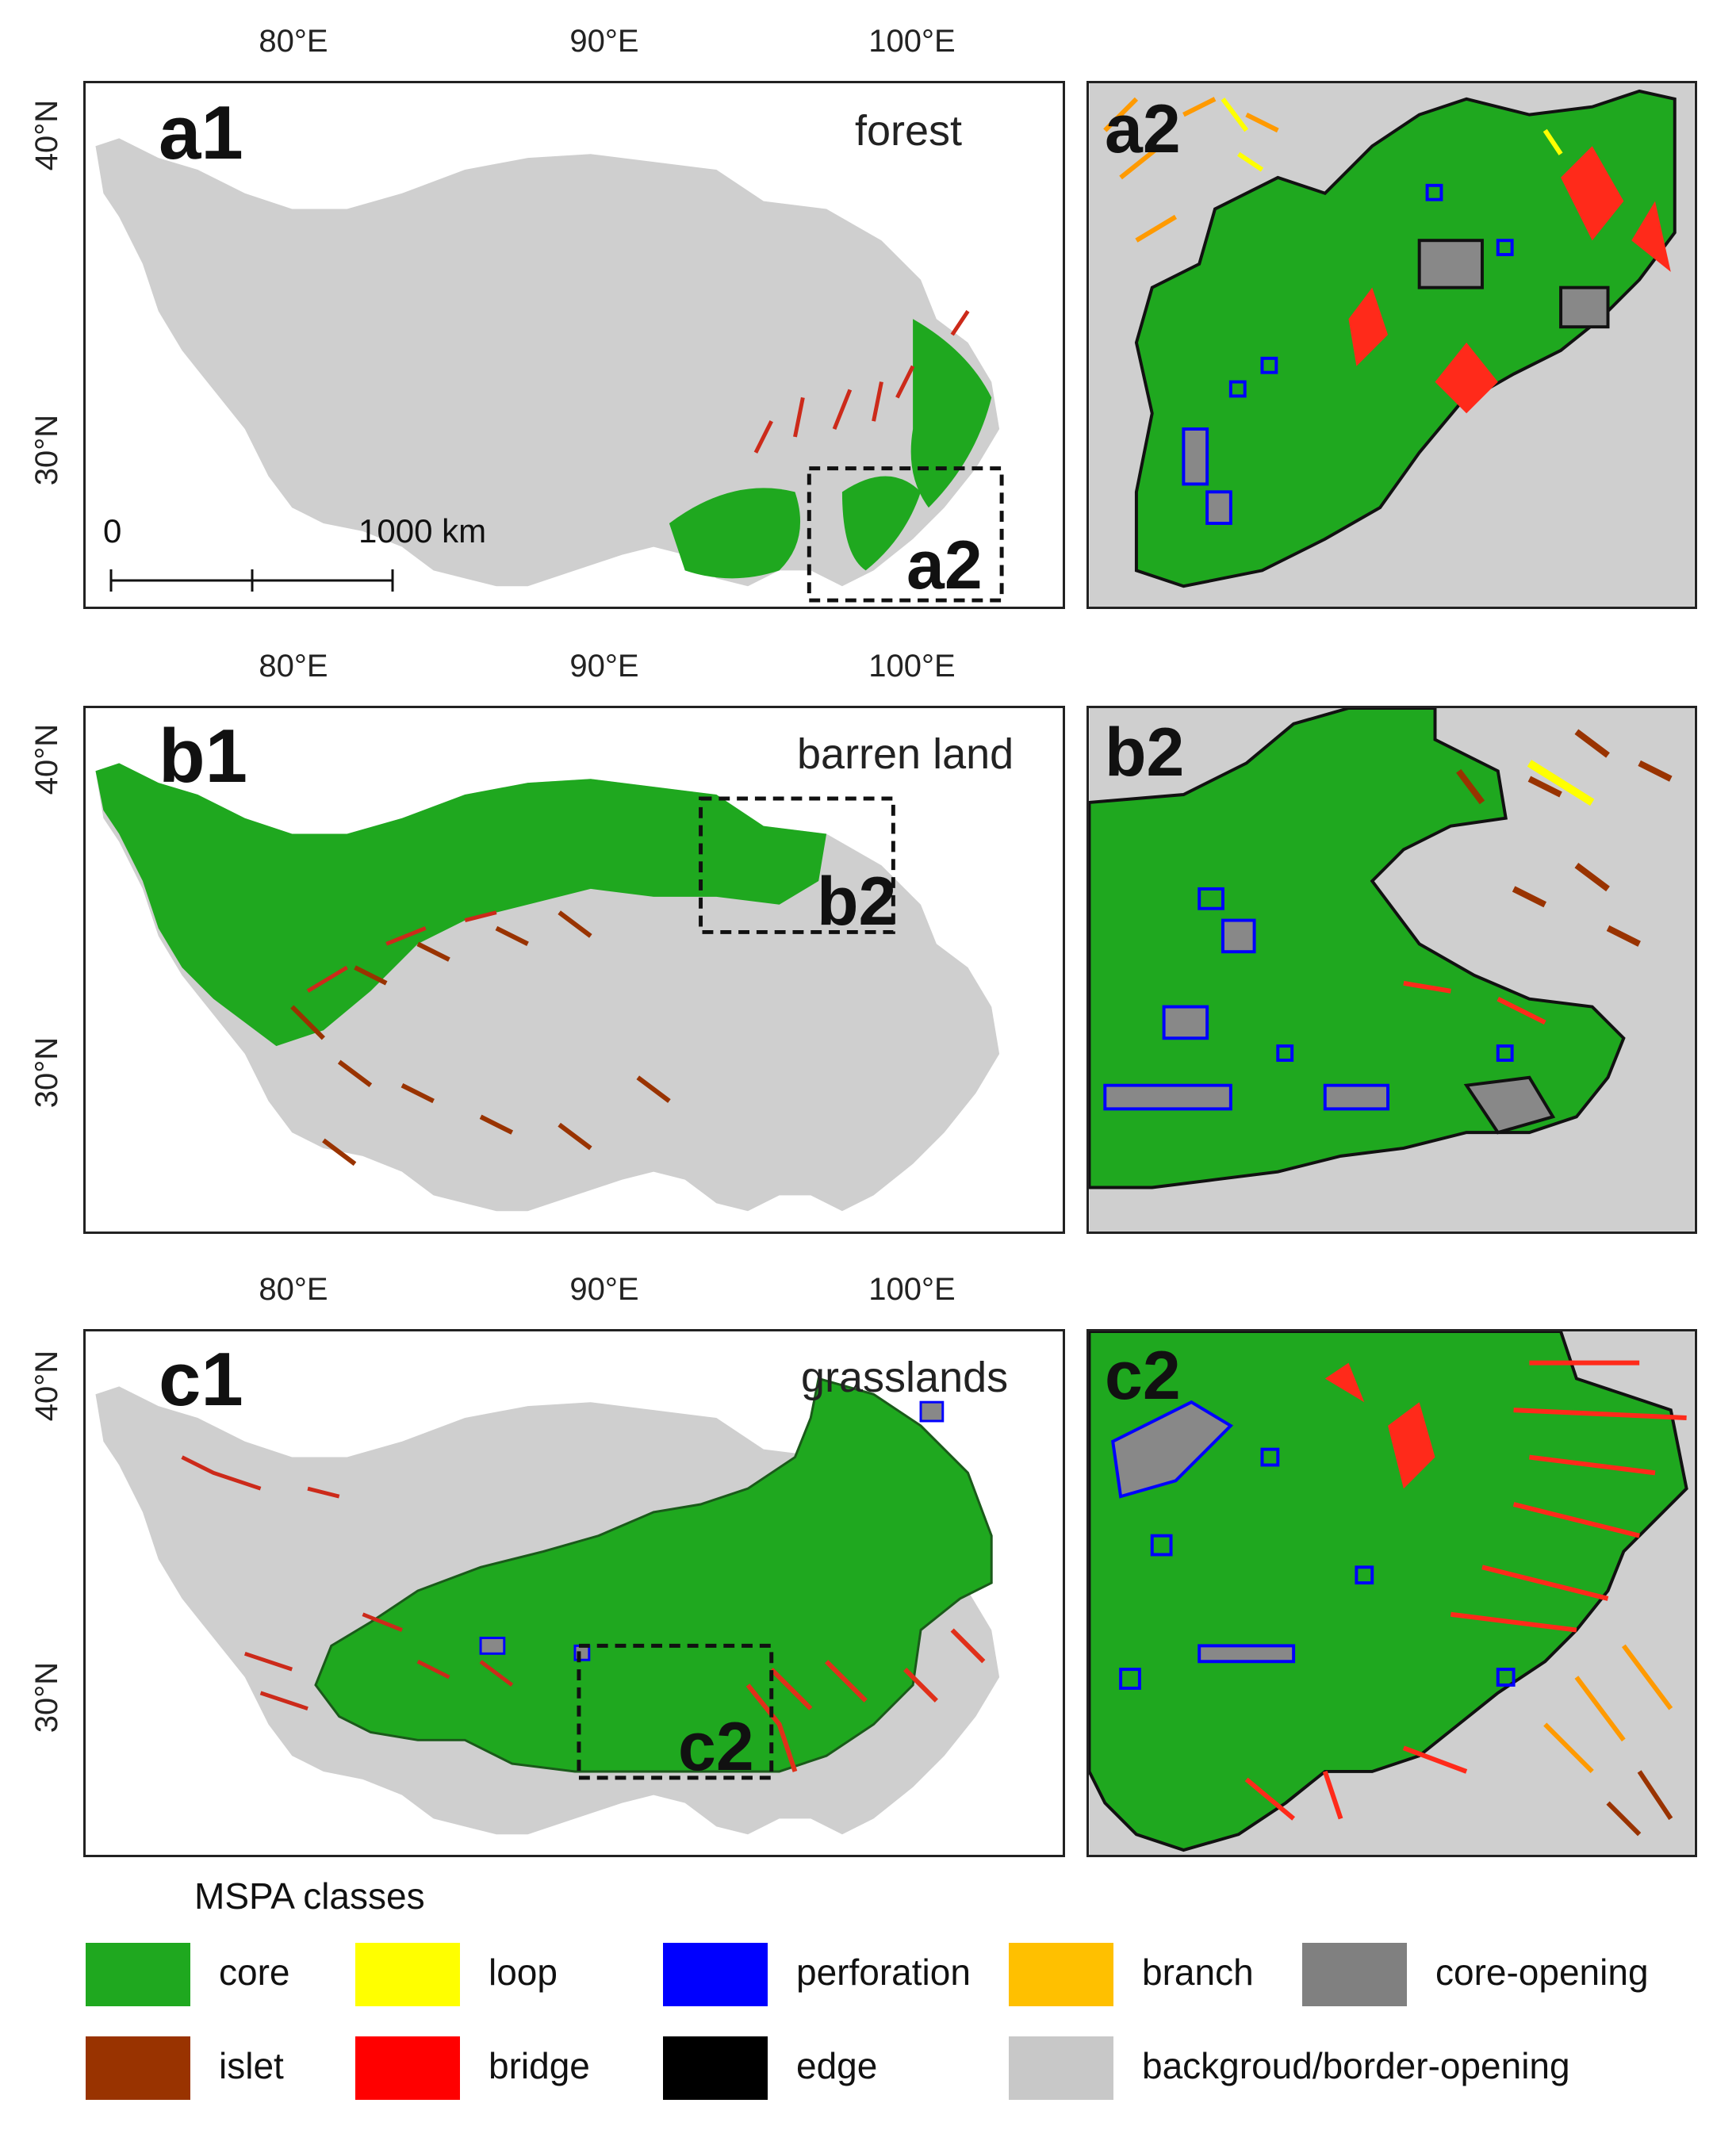 This screenshot has height=2149, width=1736. What do you see at coordinates (547, 1606) in the screenshot?
I see `plateau-map-grasslands` at bounding box center [547, 1606].